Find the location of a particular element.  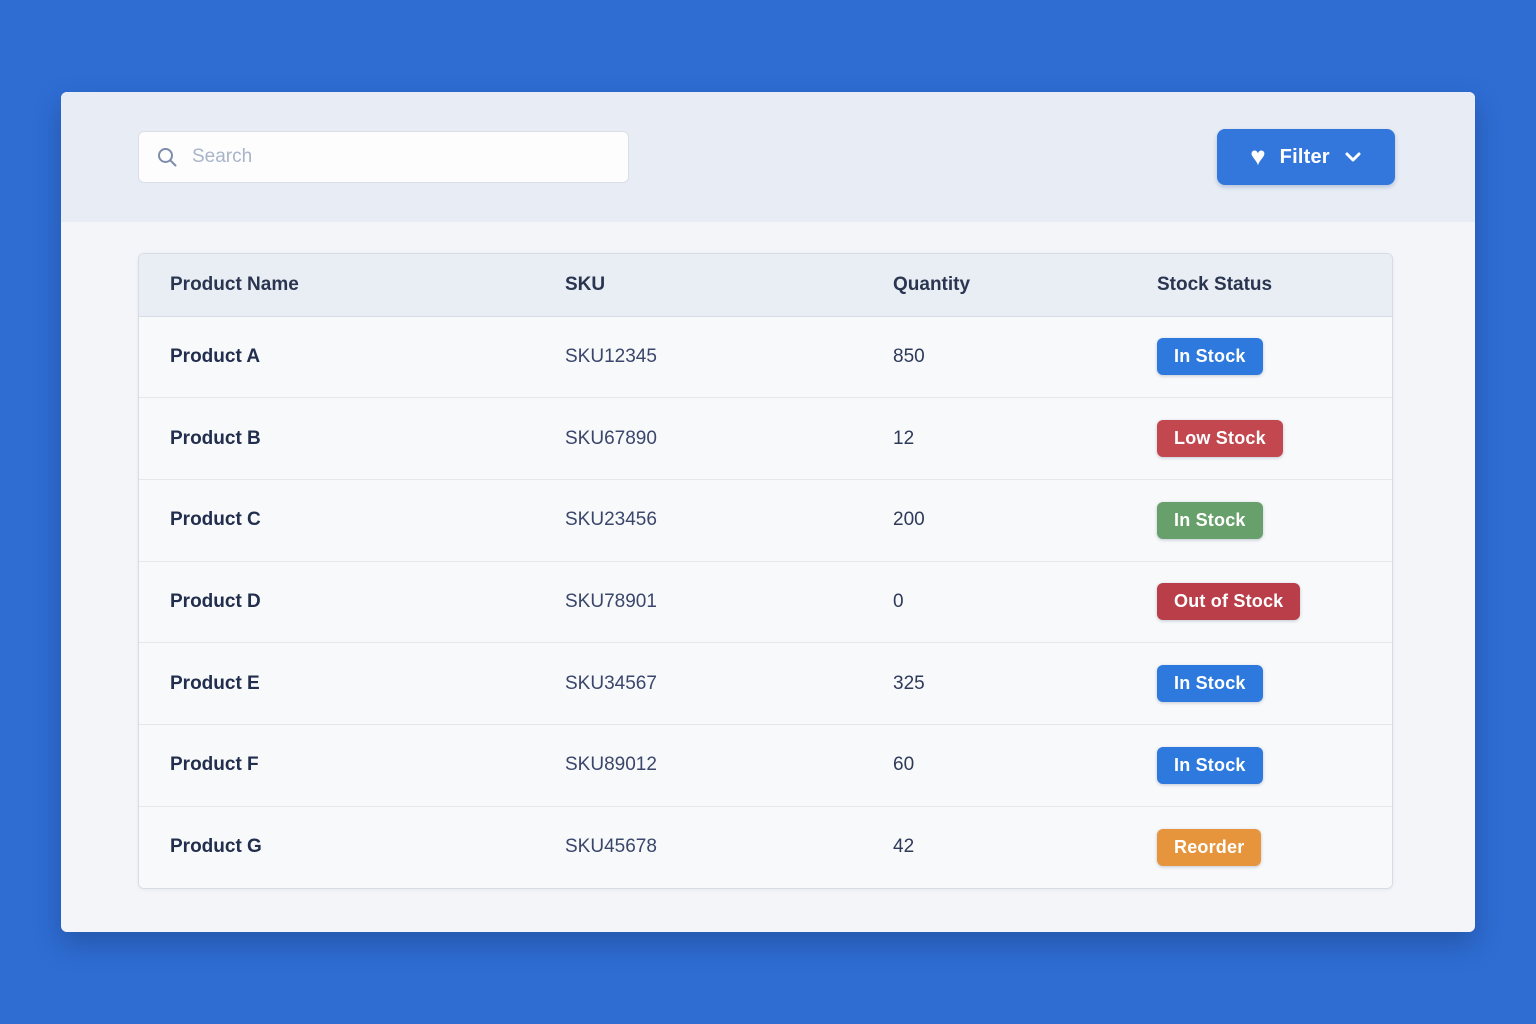

status-badge: Out of Stock is located at coordinates (1229, 602).